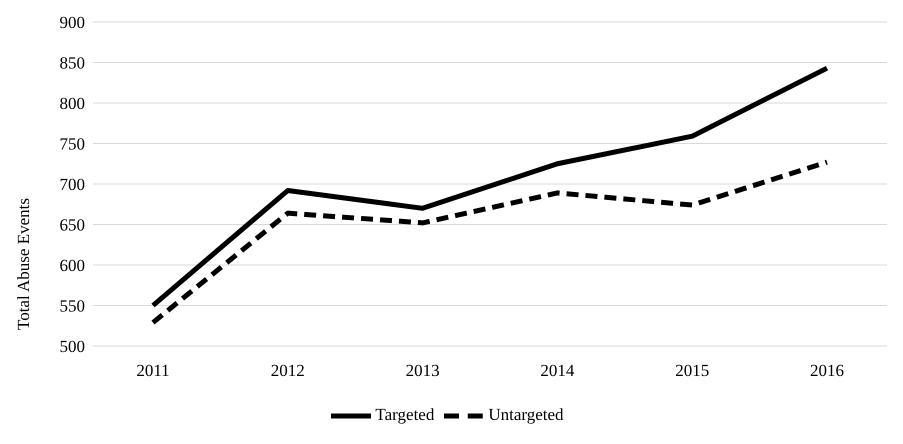 This screenshot has width=903, height=444. What do you see at coordinates (827, 370) in the screenshot?
I see `x-tick-label: 2016` at bounding box center [827, 370].